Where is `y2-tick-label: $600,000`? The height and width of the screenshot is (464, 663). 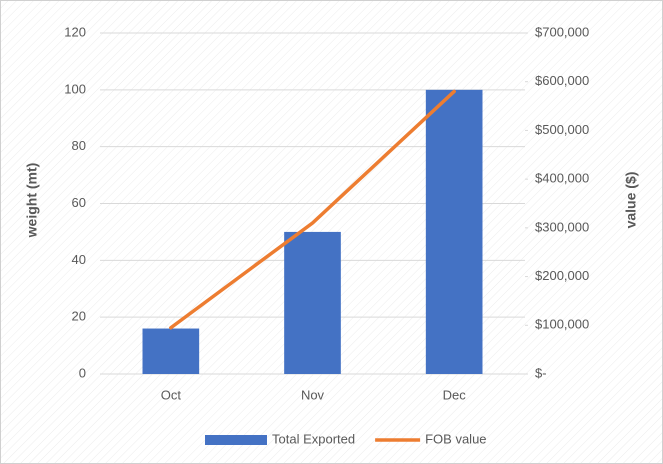 y2-tick-label: $600,000 is located at coordinates (562, 80).